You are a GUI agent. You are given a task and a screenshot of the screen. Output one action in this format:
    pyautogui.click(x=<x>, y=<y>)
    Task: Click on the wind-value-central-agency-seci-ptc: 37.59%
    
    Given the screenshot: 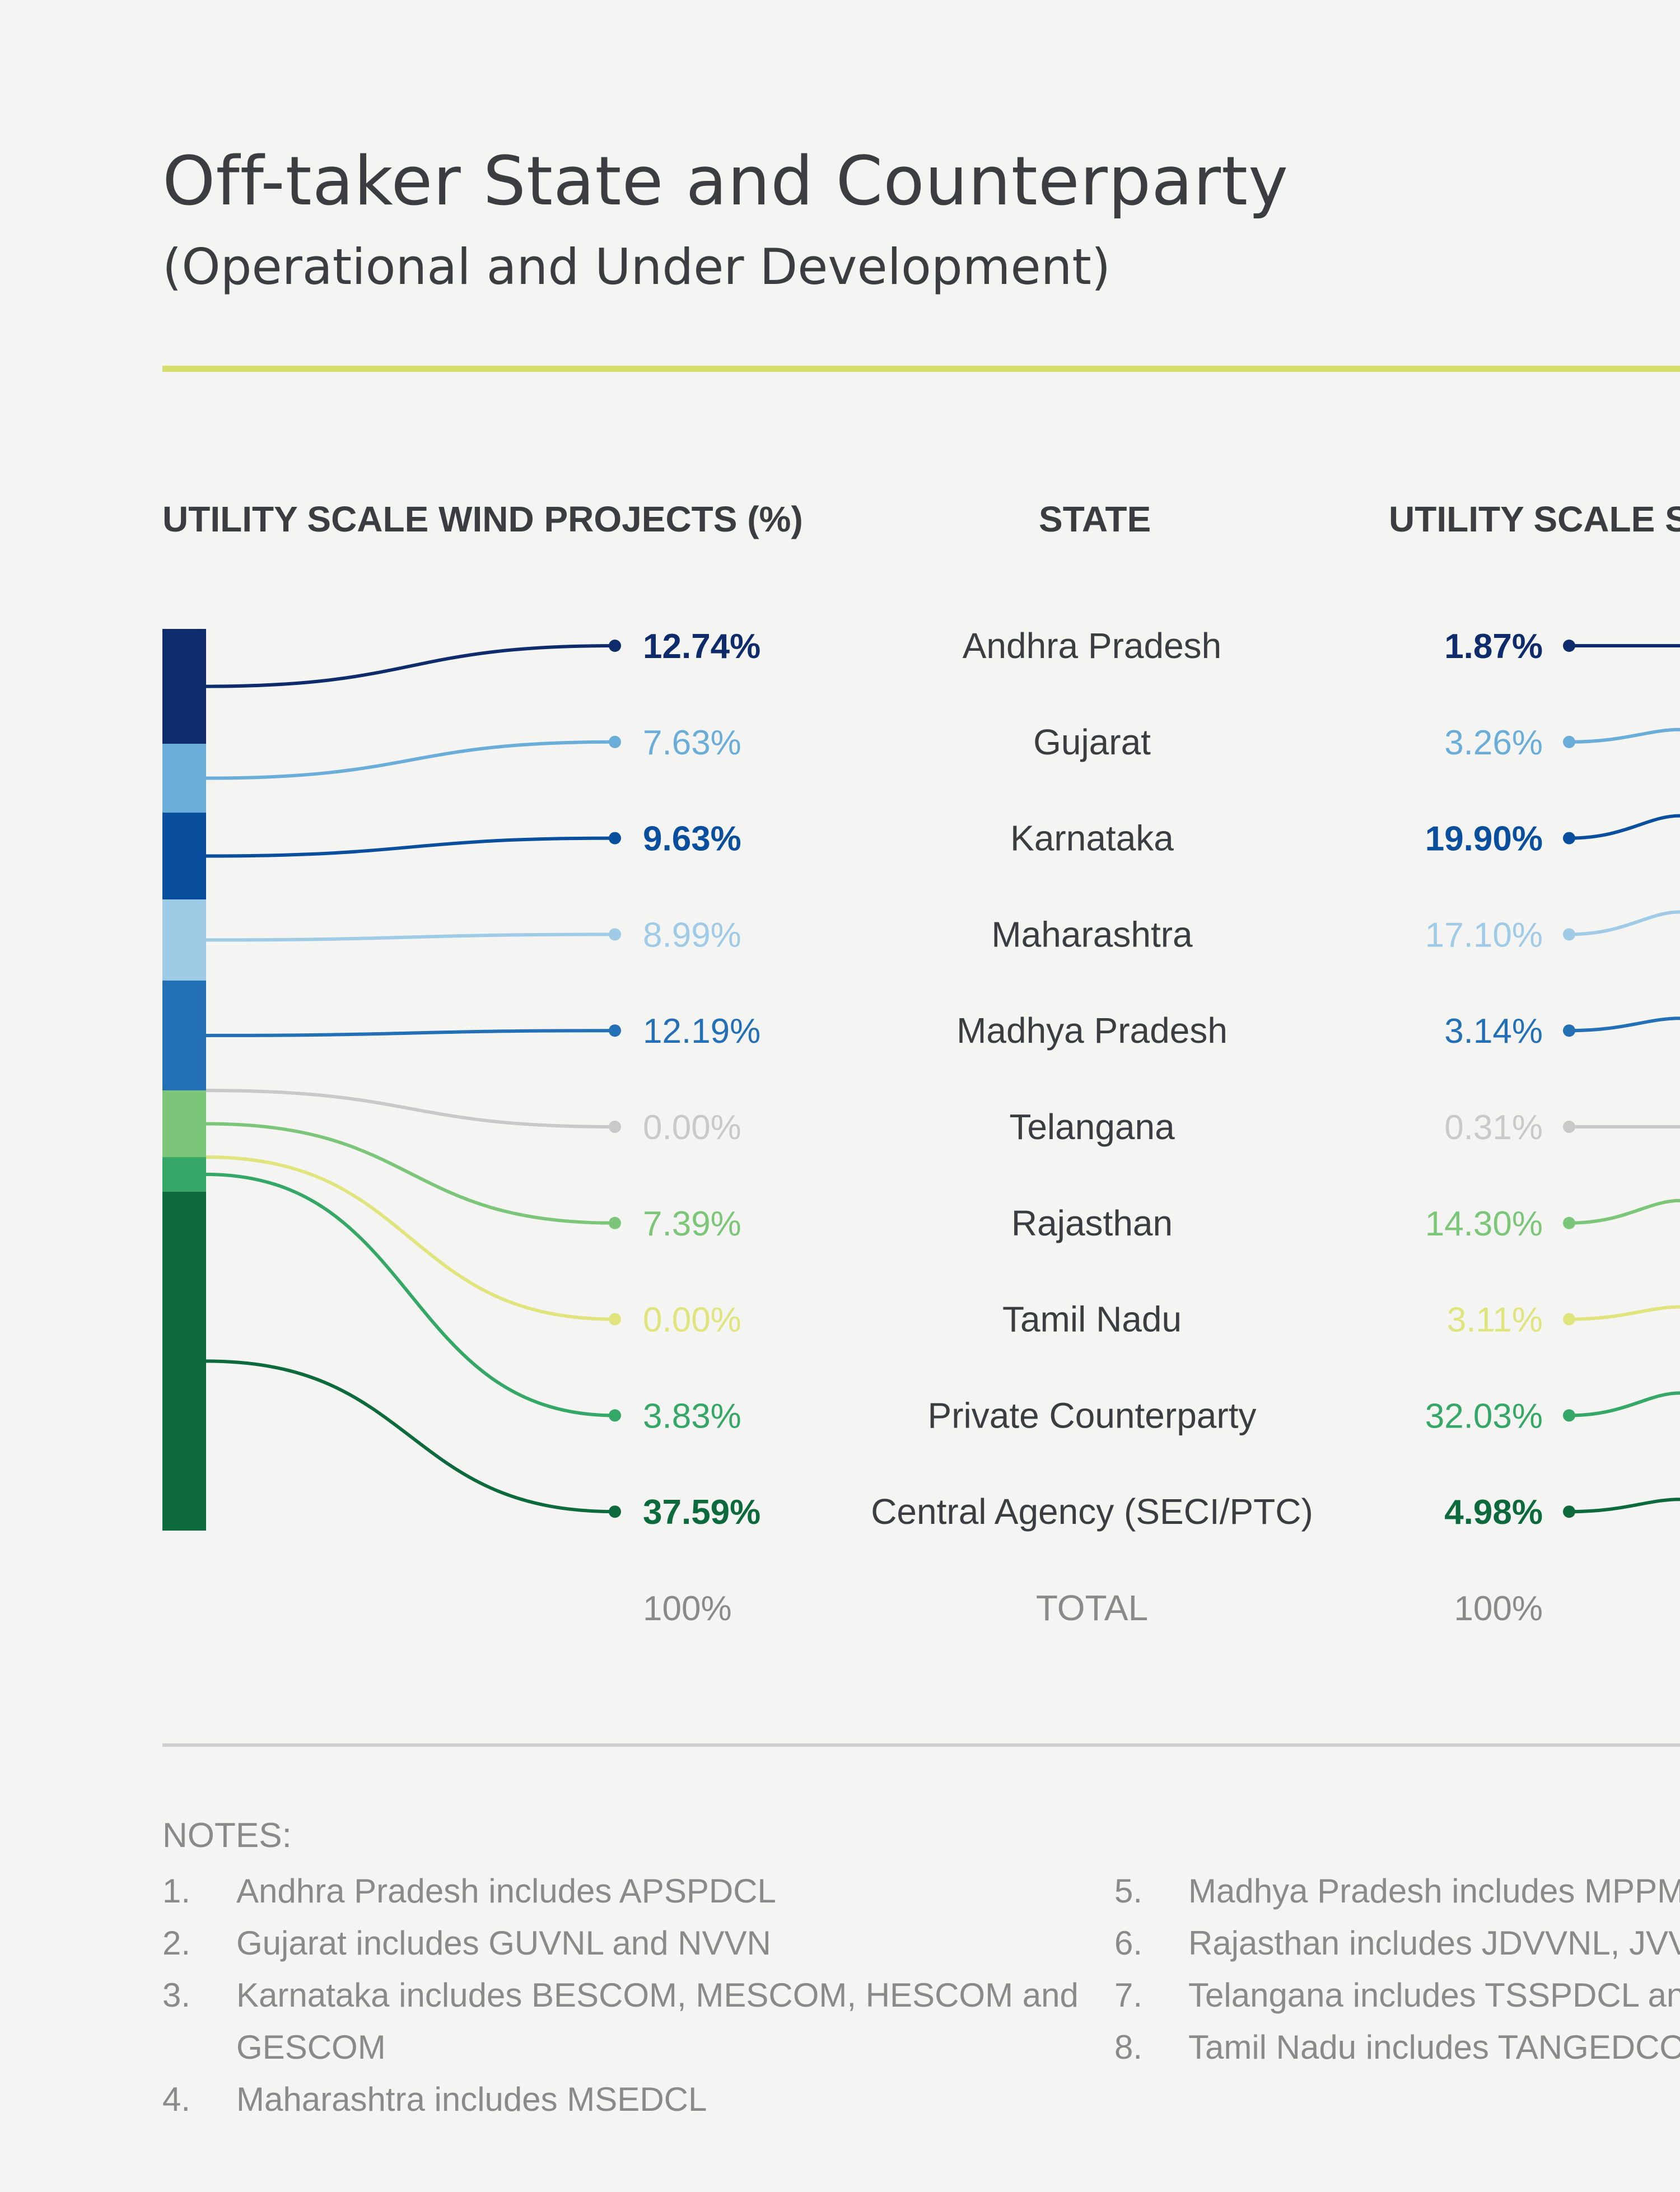 What is the action you would take?
    pyautogui.click(x=702, y=1513)
    